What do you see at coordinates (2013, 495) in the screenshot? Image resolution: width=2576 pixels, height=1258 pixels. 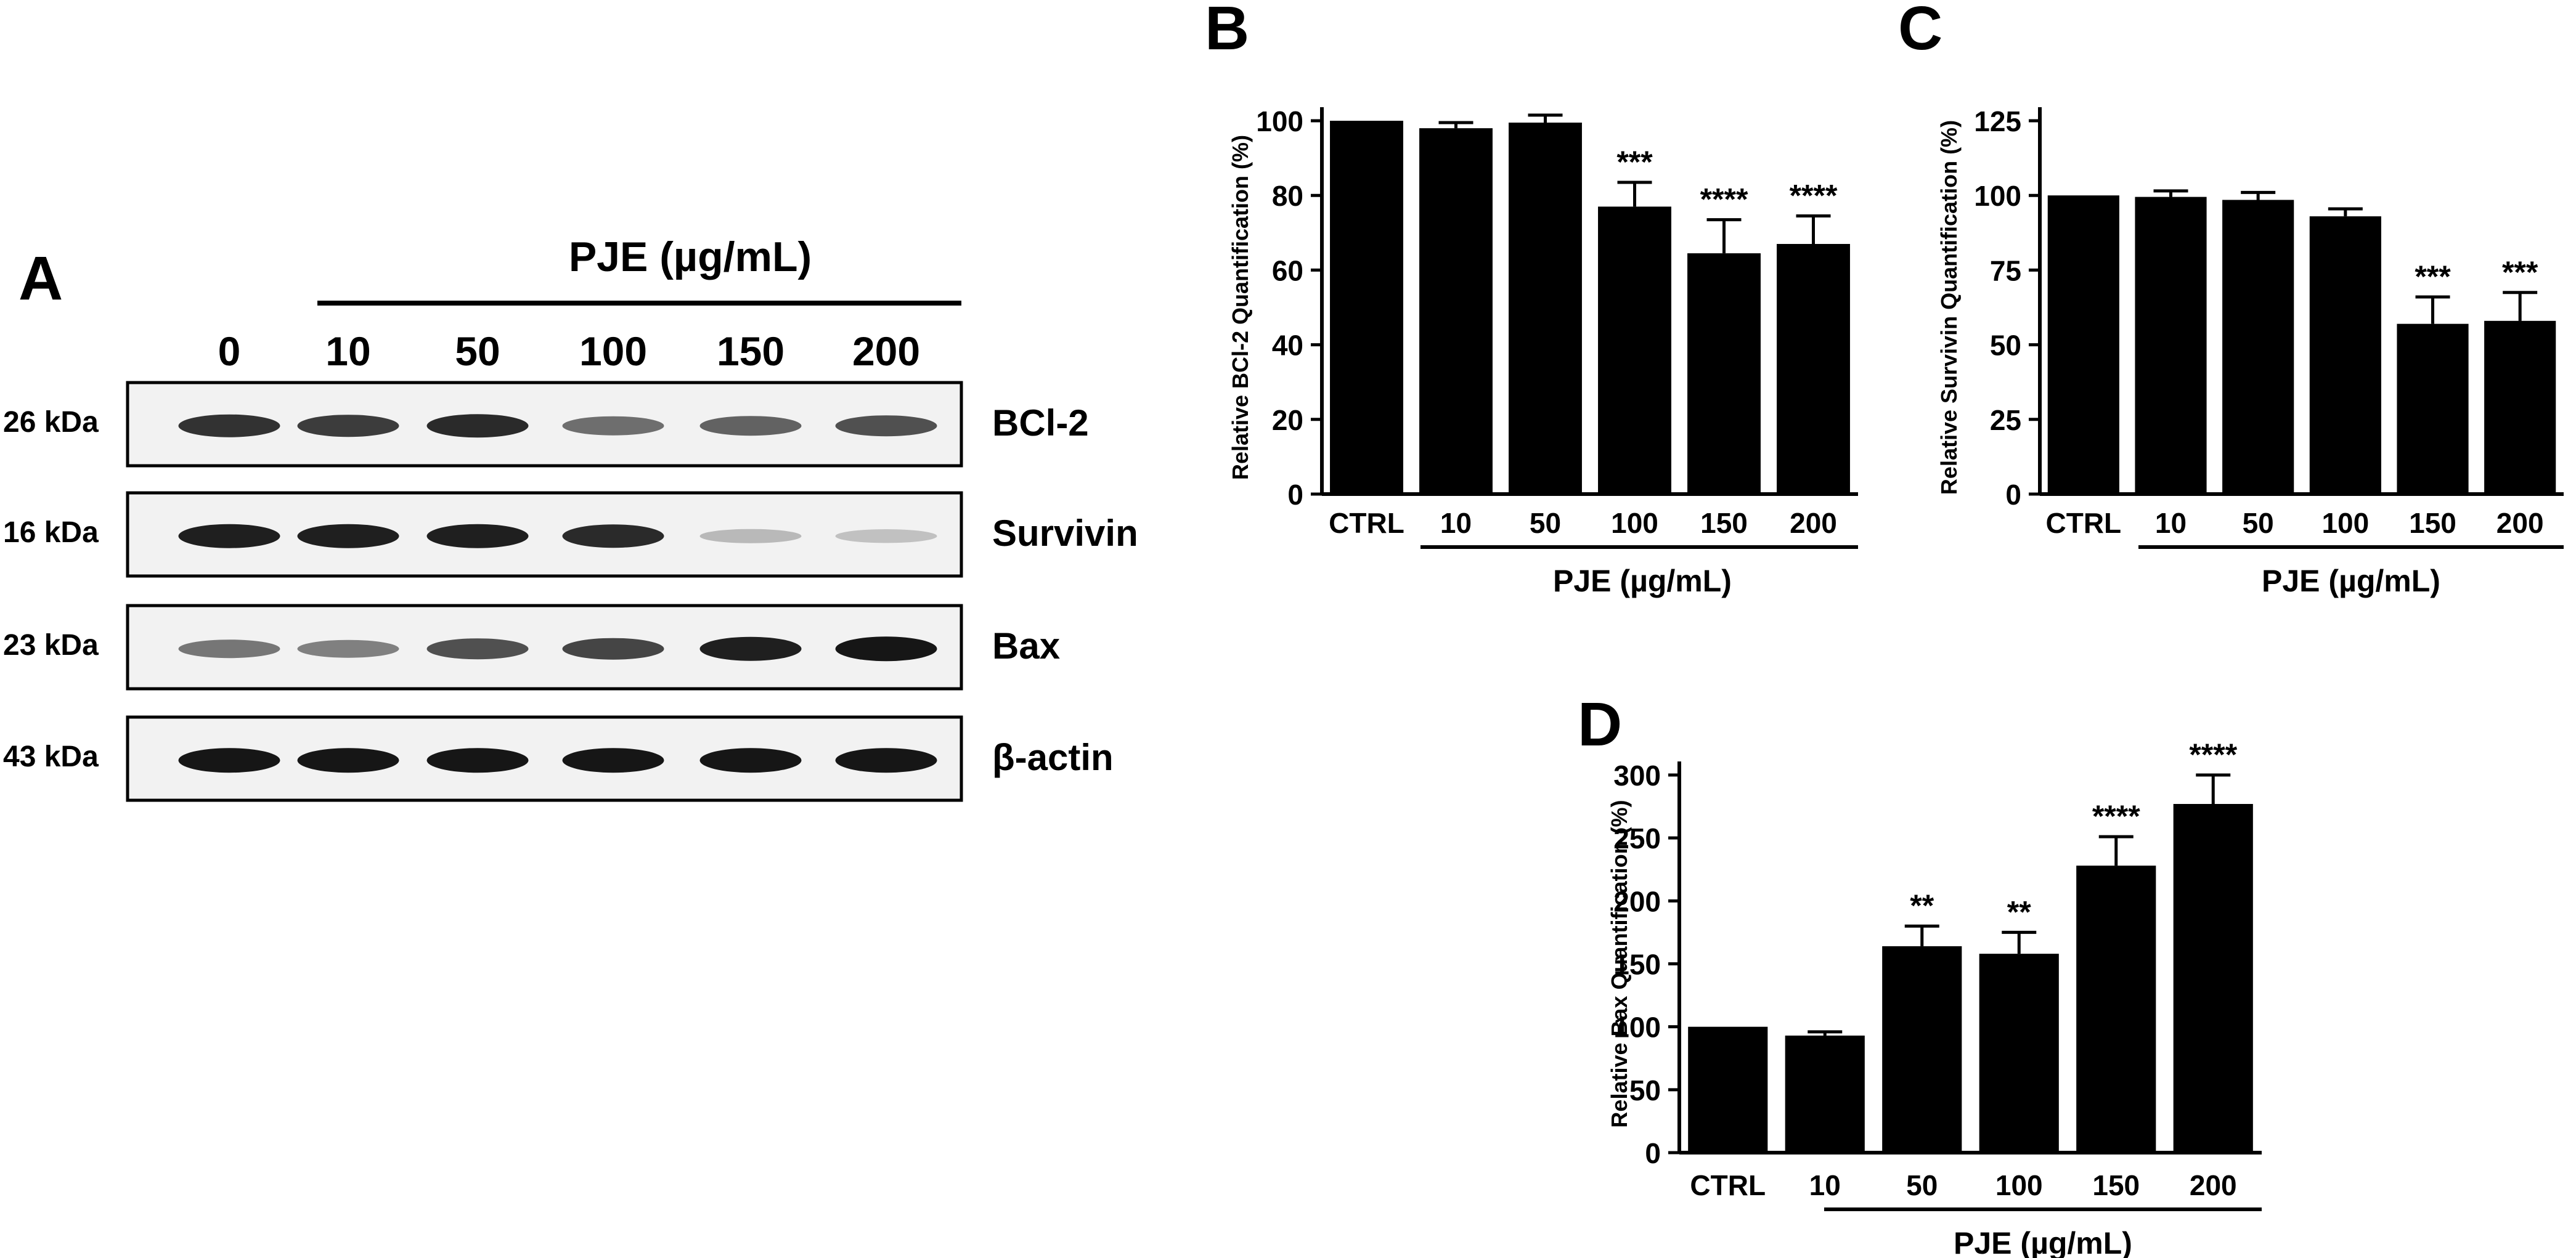 I see `y-tick-label: 0` at bounding box center [2013, 495].